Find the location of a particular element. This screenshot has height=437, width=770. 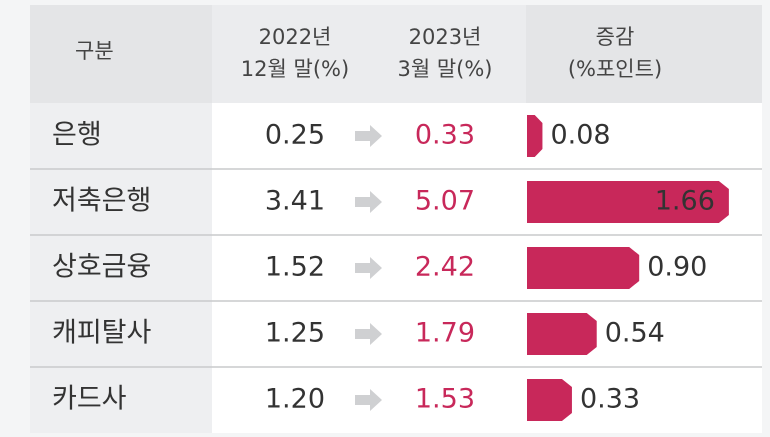

before-value: 3.41 is located at coordinates (295, 201).